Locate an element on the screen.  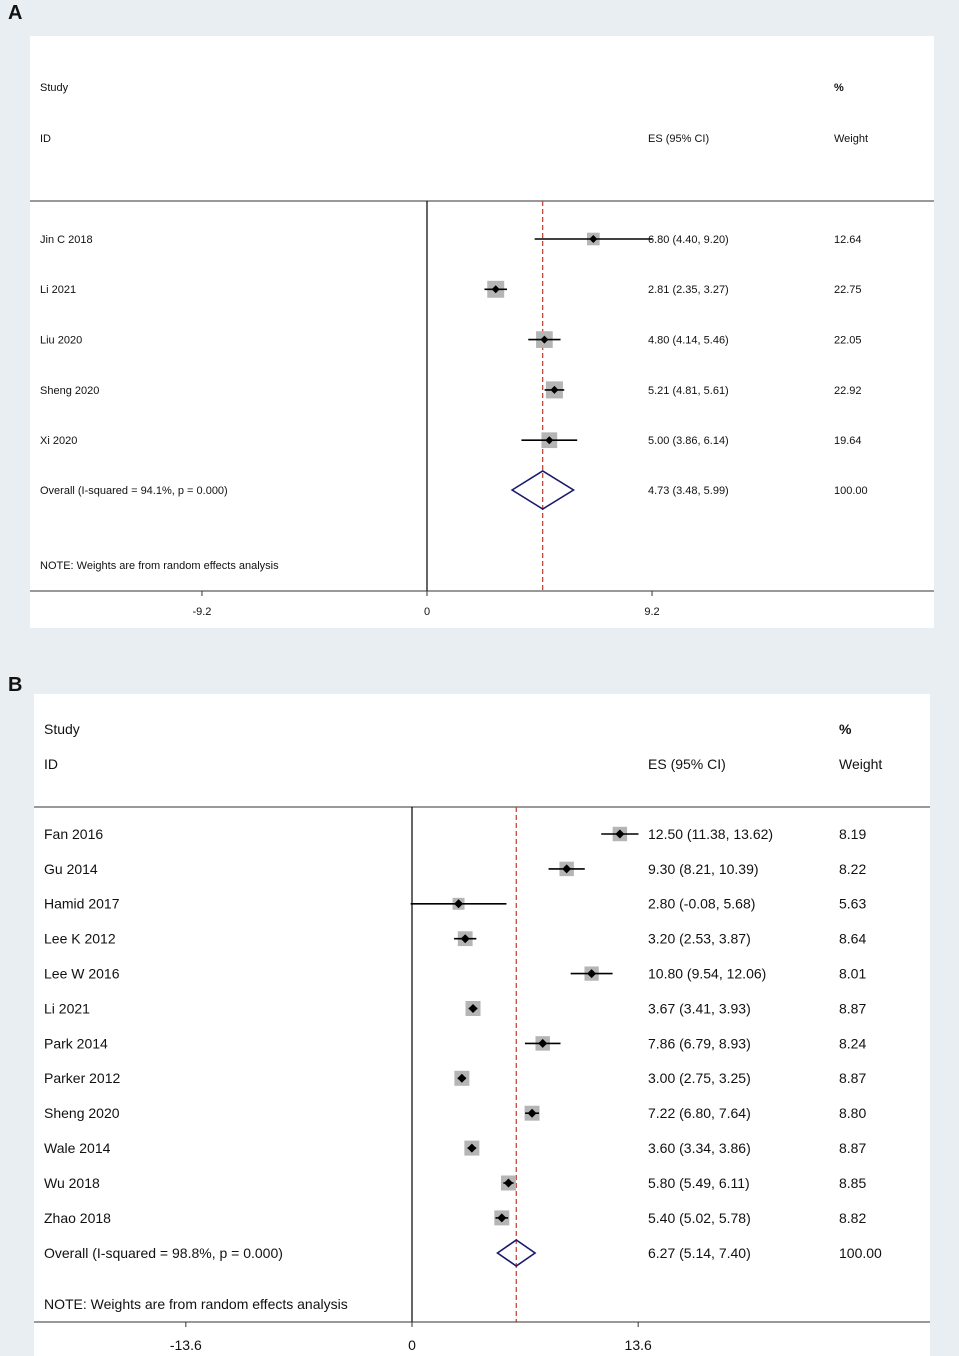
weight-label: 8.80 is located at coordinates (852, 1113).